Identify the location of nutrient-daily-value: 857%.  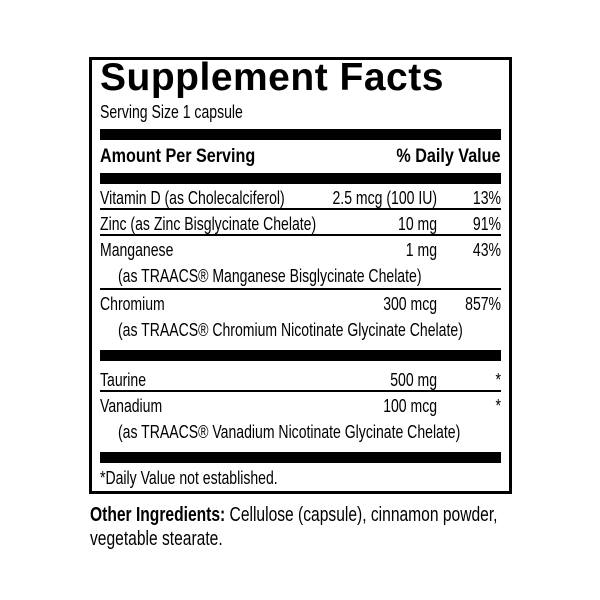
(483, 304).